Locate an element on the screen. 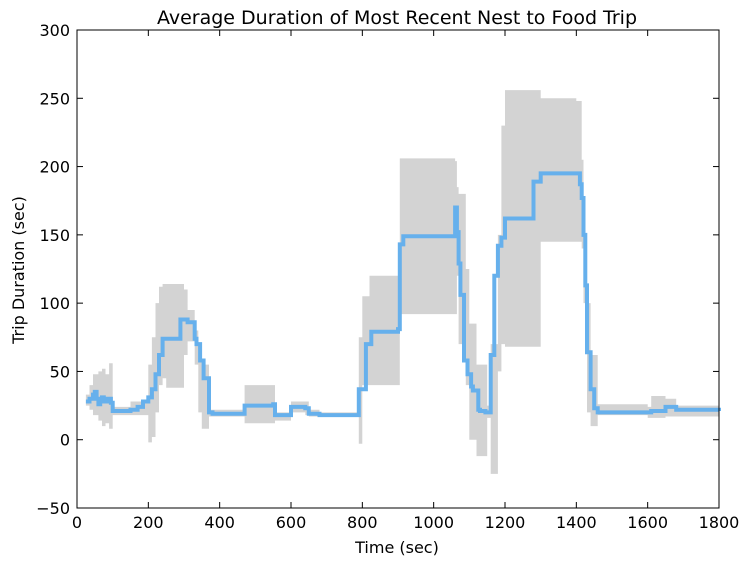 This screenshot has width=749, height=567. x-tick-label: 1600 is located at coordinates (647, 522).